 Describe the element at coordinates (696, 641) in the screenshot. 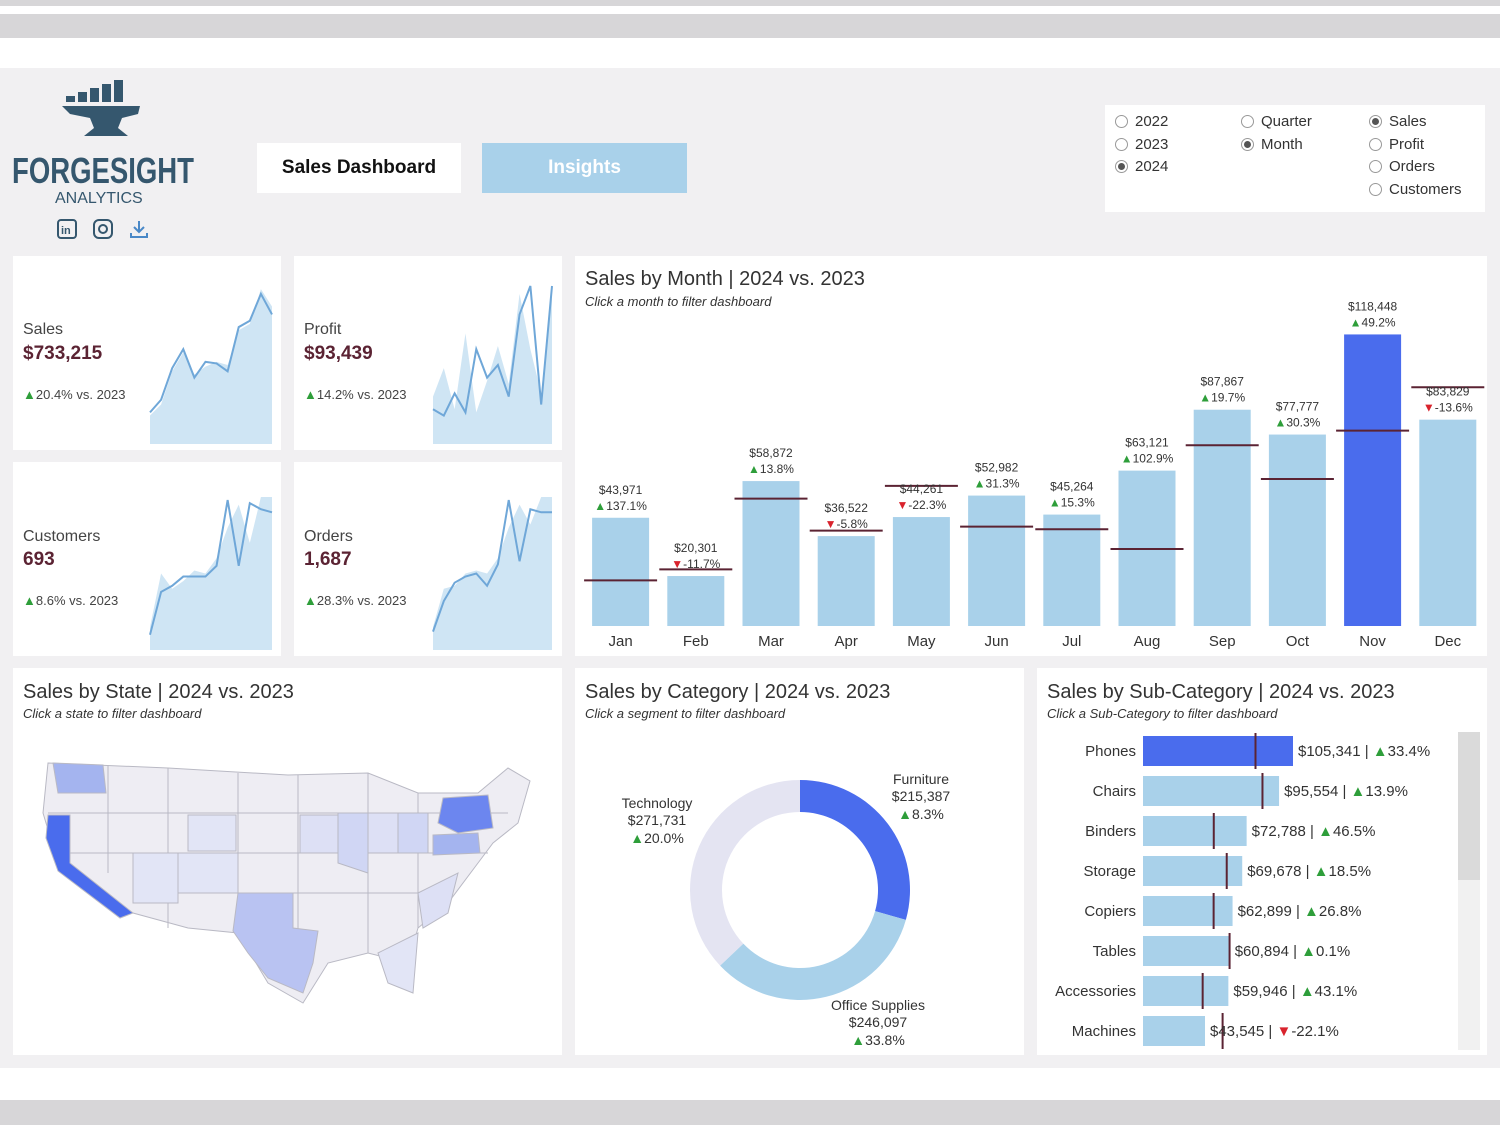

I see `month-tick-label: Feb` at that location.